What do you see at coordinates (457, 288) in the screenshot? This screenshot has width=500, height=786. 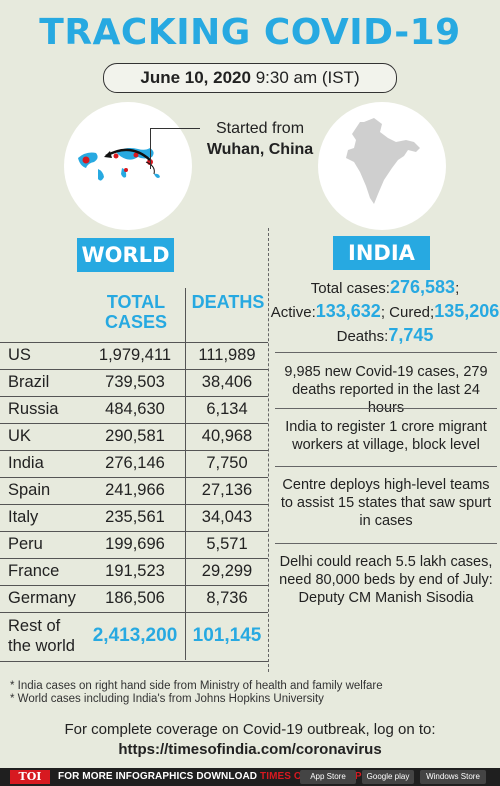 I see `india-total-suffix: ;` at bounding box center [457, 288].